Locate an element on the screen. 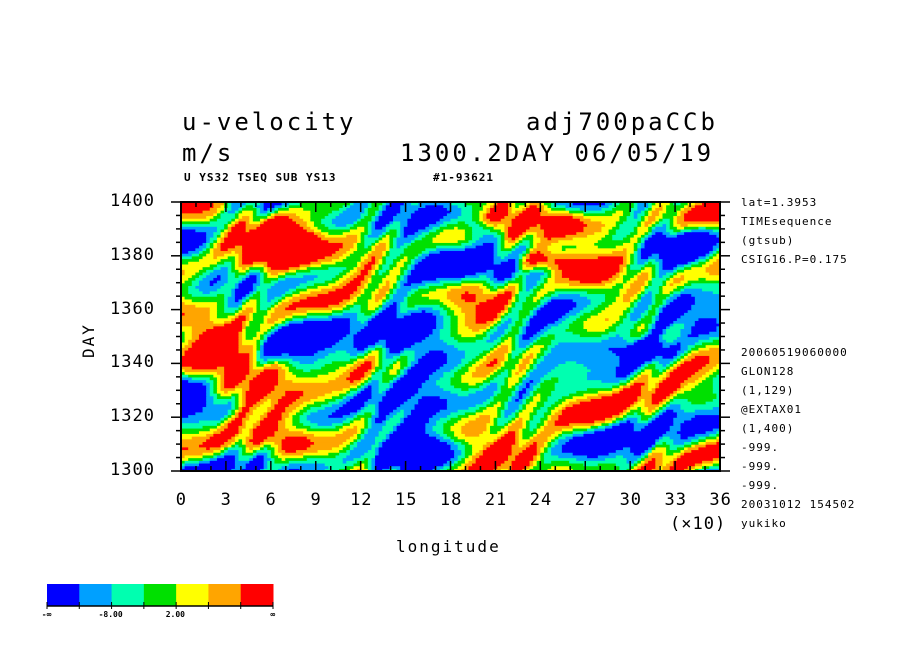 This screenshot has height=654, width=904. side-info-line: (1,129) is located at coordinates (768, 390).